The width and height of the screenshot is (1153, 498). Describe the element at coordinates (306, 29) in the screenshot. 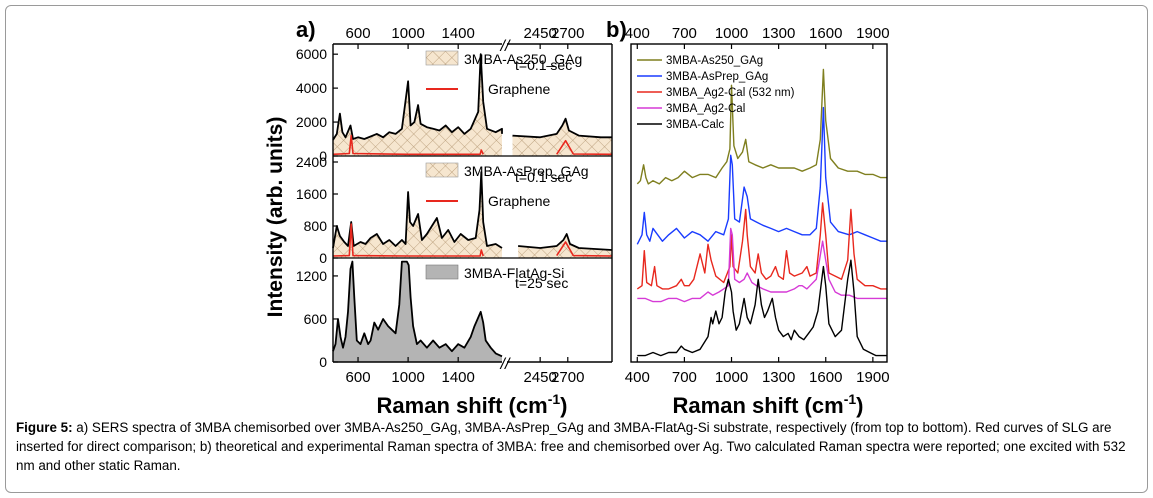

I see `panel-a-label: a)` at that location.